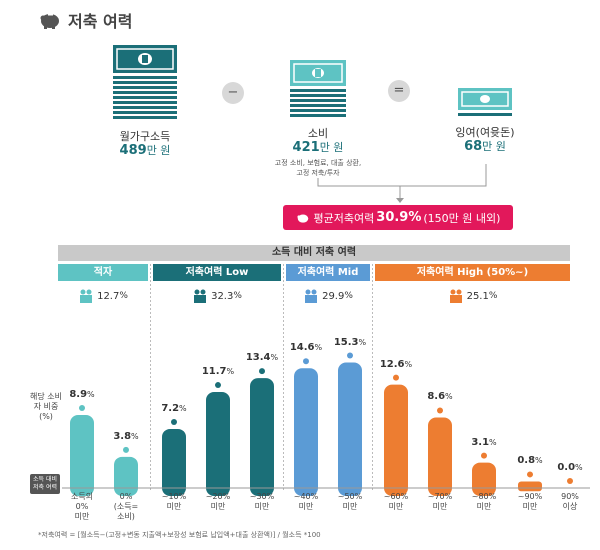 Image resolution: width=600 pixels, height=550 pixels. Describe the element at coordinates (396, 501) in the screenshot. I see `x-tick-label-7: ~60% 미만` at that location.